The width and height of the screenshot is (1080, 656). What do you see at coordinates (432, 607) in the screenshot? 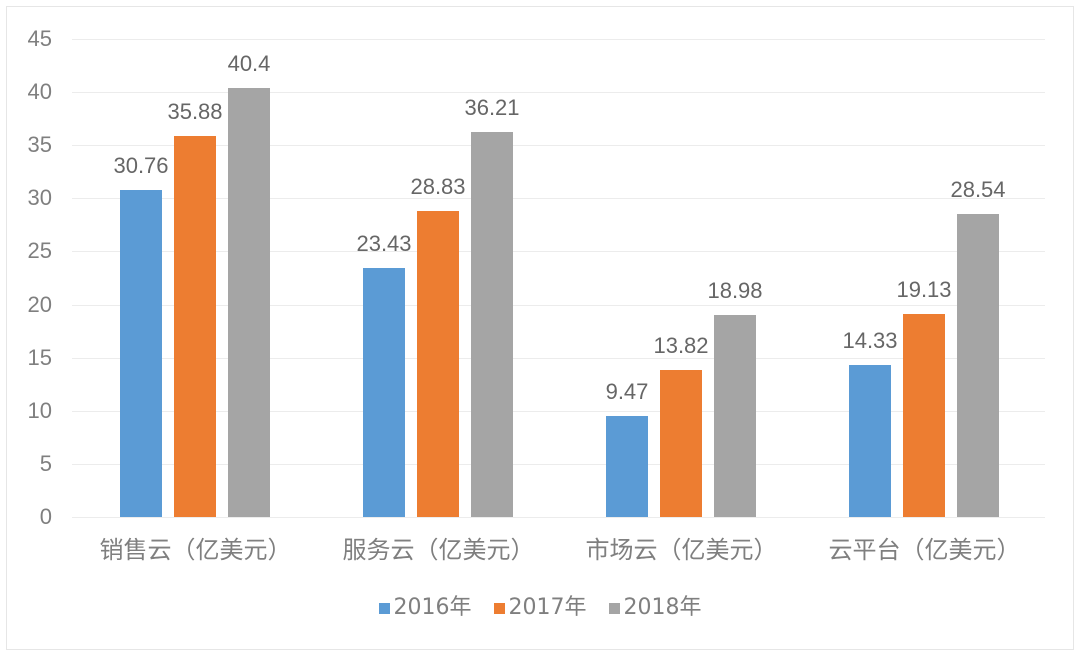
I see `legend-label: 2016年` at bounding box center [432, 607].